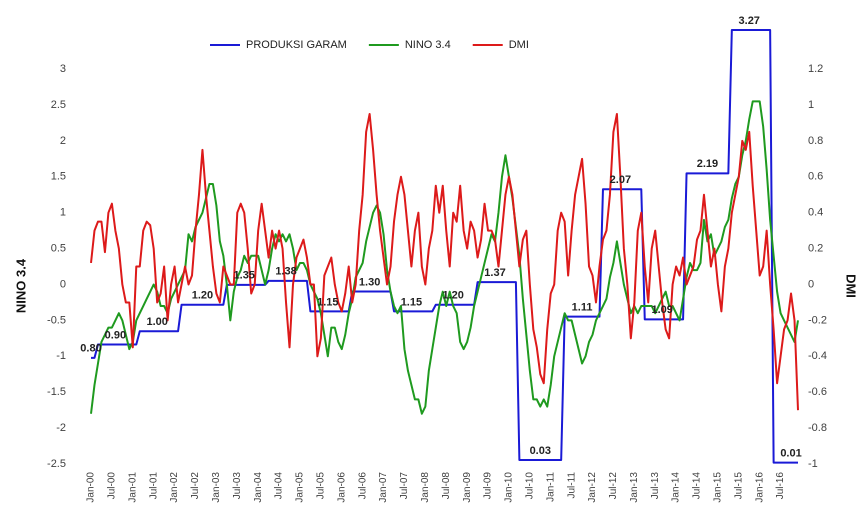 Image resolution: width=863 pixels, height=507 pixels. Describe the element at coordinates (300, 487) in the screenshot. I see `x-tick-label: Jan-05` at that location.